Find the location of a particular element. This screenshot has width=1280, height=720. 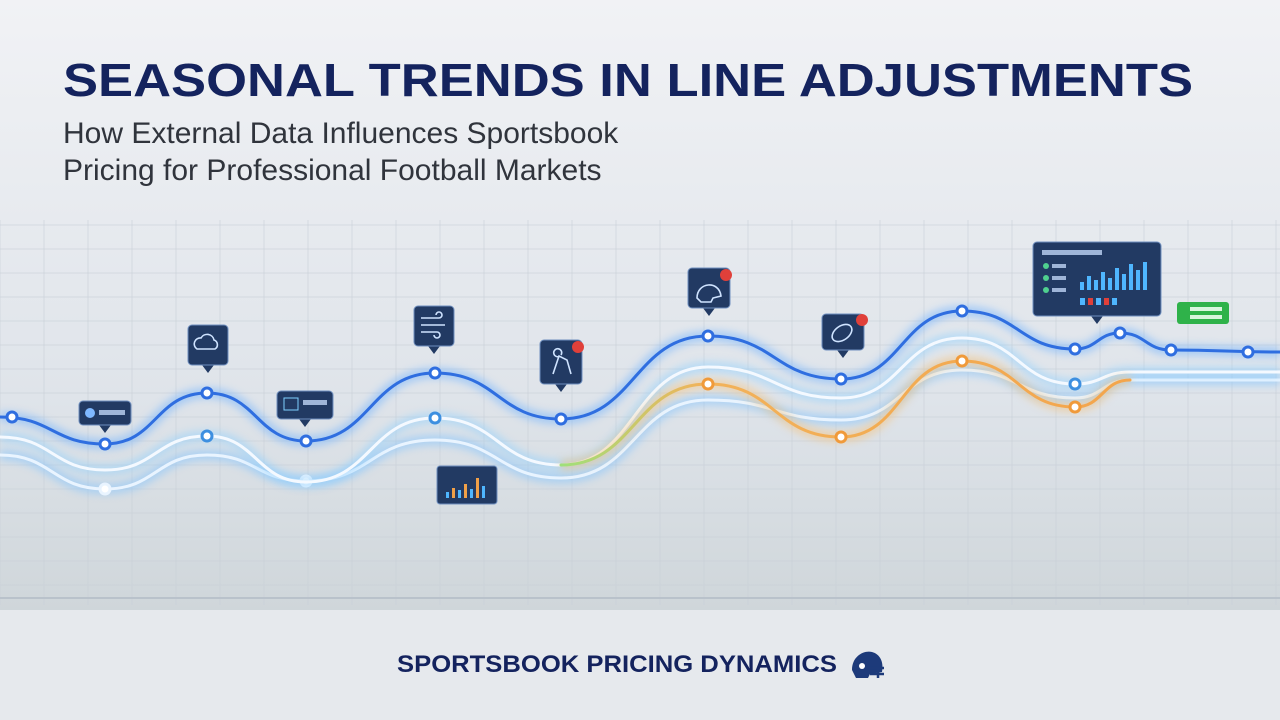

chip is located at coordinates (1203, 313).